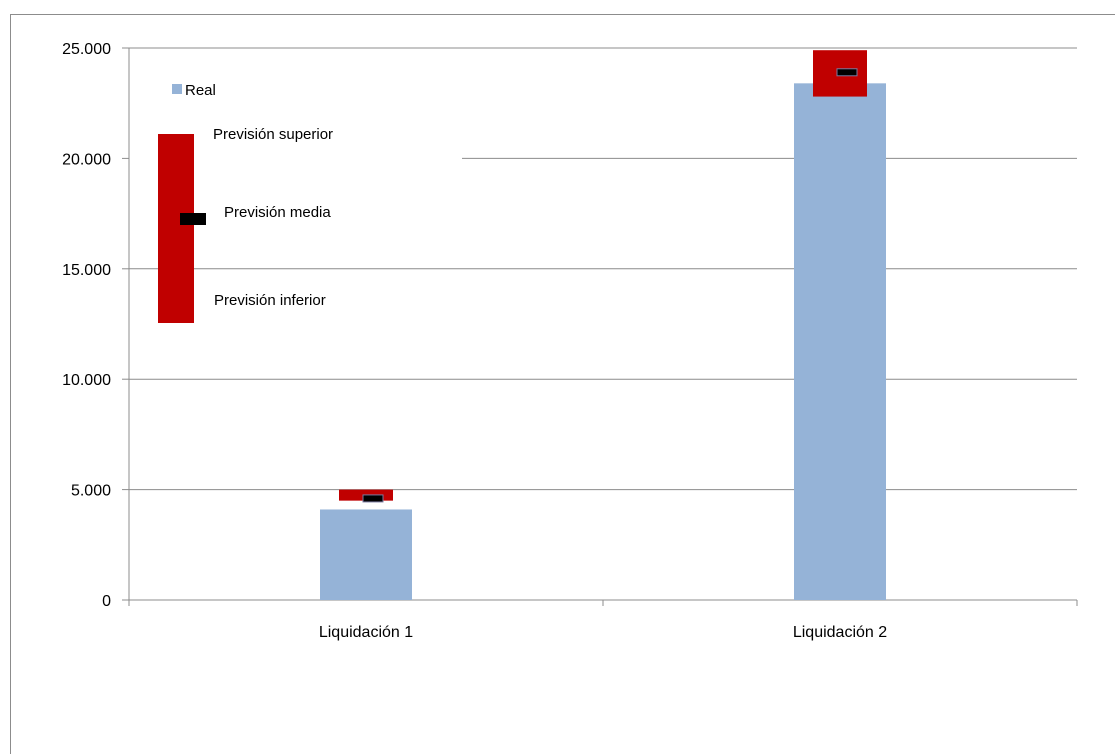  I want to click on y-tick-label: 15.000, so click(86, 270).